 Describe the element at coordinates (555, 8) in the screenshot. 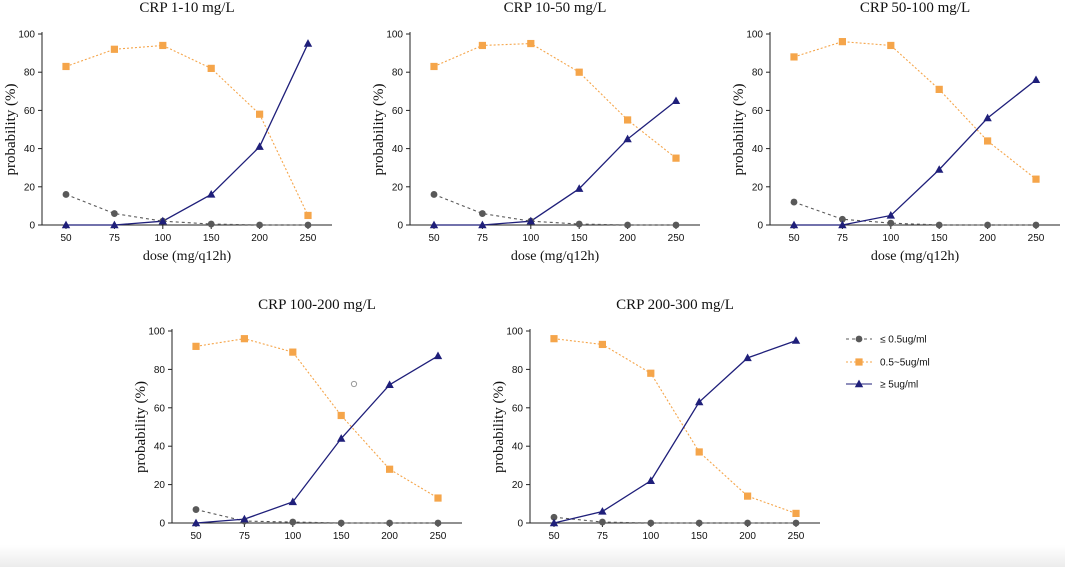

I see `chart-title: CRP 10-50 mg/L` at that location.